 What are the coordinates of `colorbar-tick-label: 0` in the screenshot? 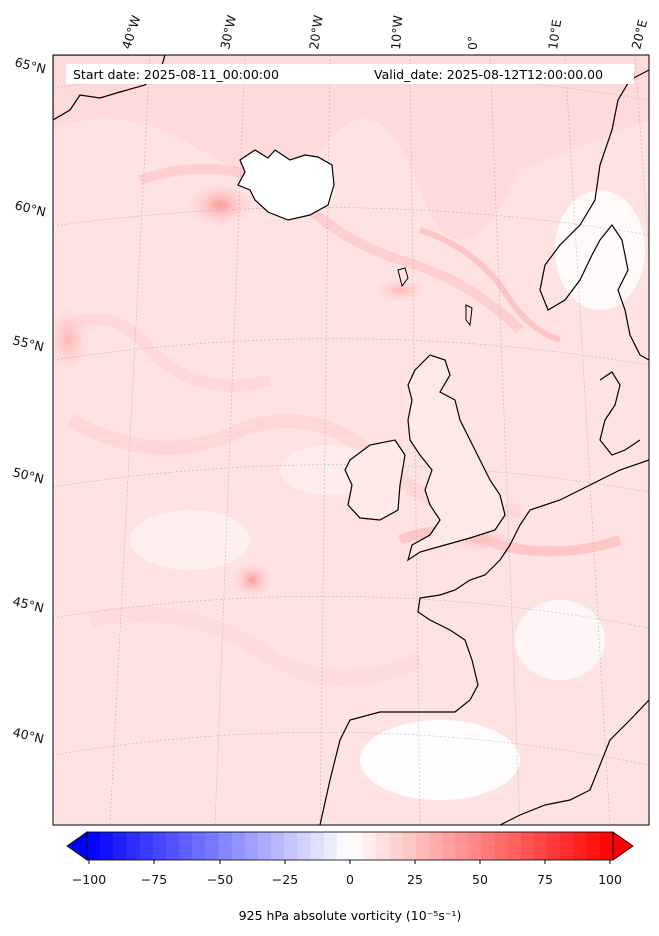 It's located at (350, 879).